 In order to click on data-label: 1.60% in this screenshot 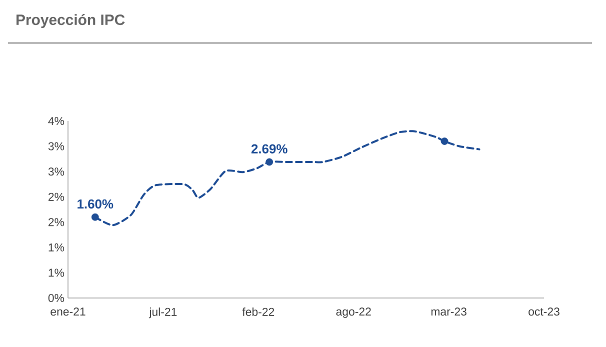, I will do `click(96, 204)`.